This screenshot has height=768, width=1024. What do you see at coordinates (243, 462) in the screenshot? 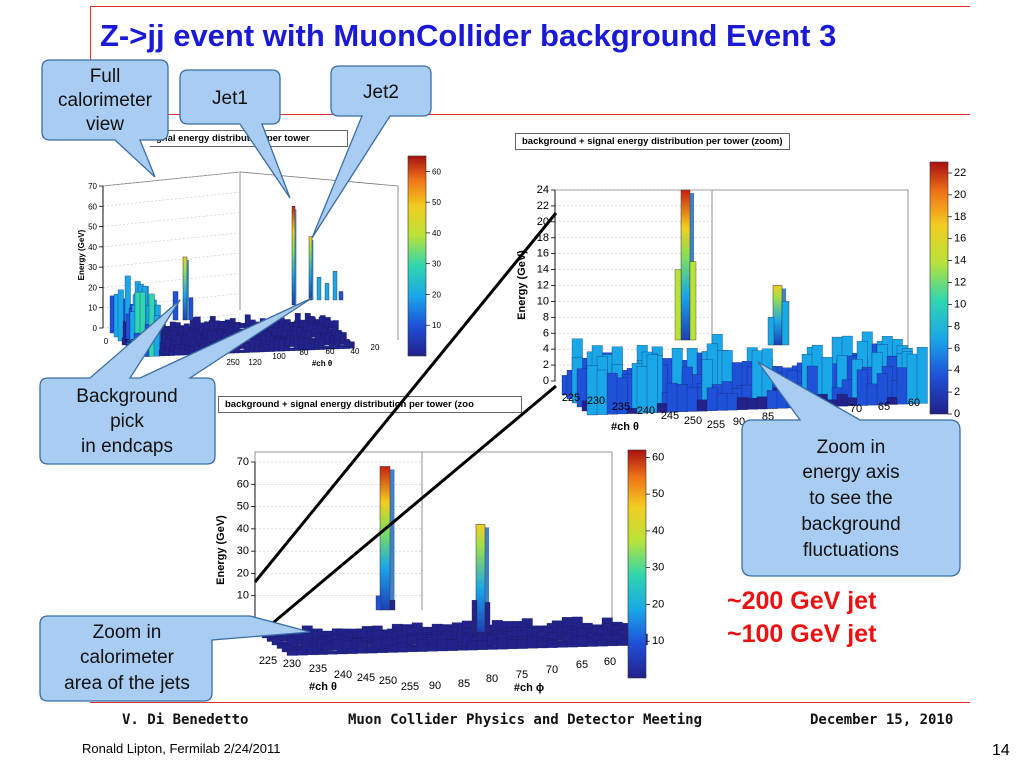
I see `chart3-z-tick-label: 70` at bounding box center [243, 462].